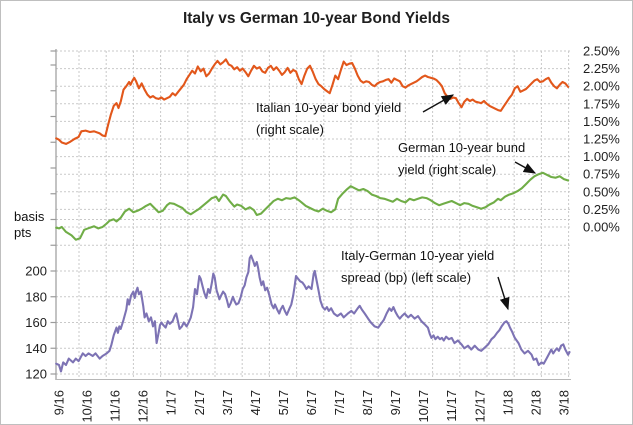 The image size is (633, 425). I want to click on x-axis-tick-label: 2/18, so click(535, 402).